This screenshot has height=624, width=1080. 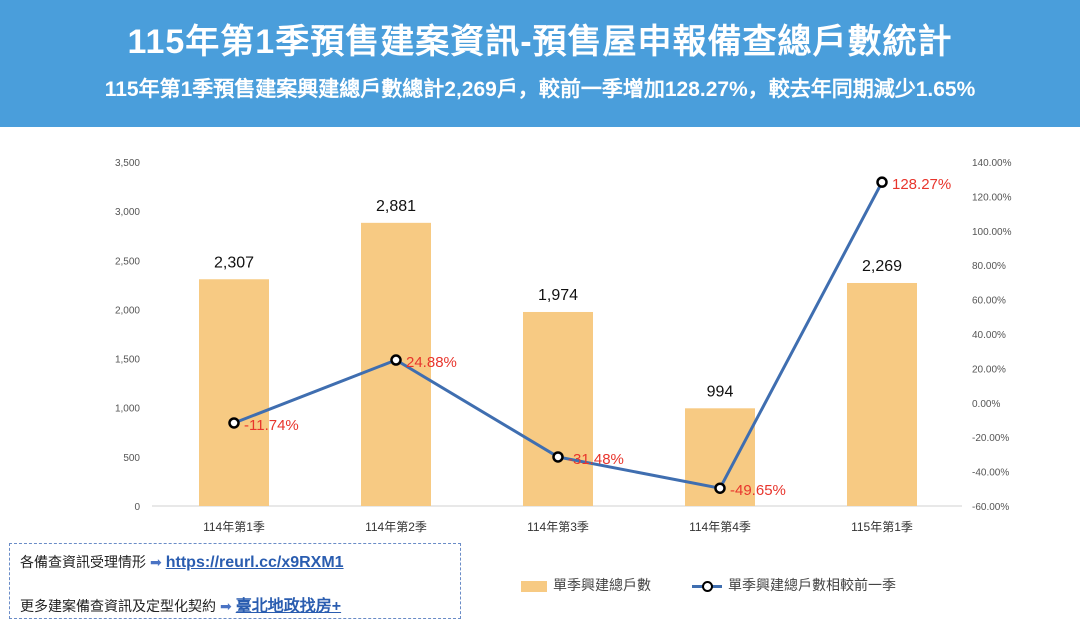 What do you see at coordinates (127, 409) in the screenshot?
I see `left-tick-label: 1,000` at bounding box center [127, 409].